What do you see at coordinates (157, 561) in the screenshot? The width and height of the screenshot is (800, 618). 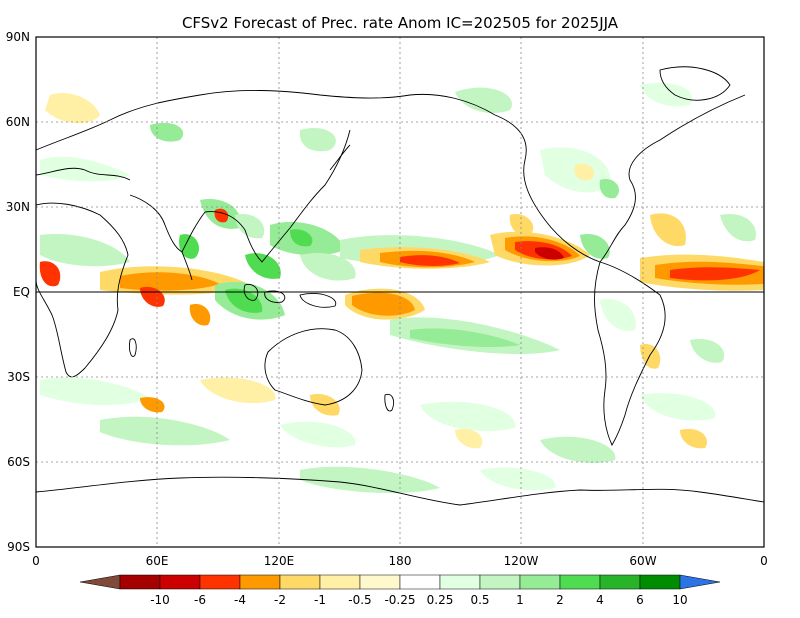 I see `lon-label-60e: 60E` at bounding box center [157, 561].